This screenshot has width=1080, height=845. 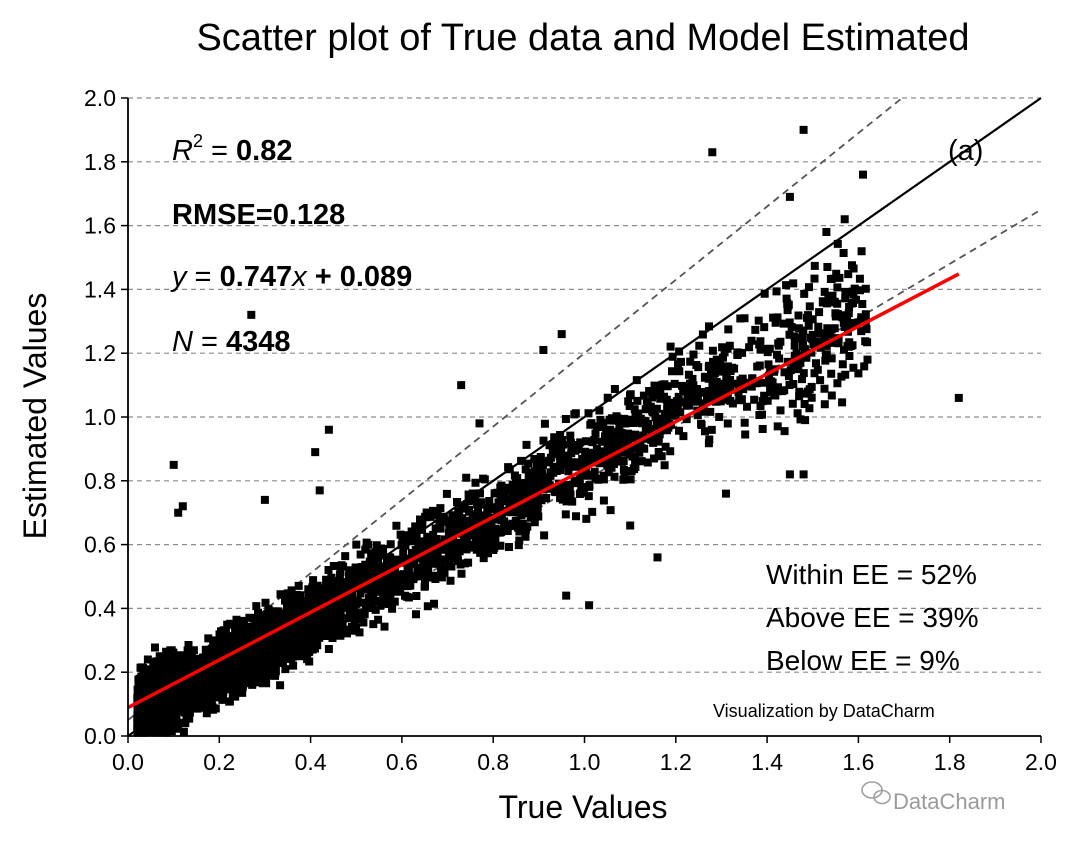 What do you see at coordinates (871, 574) in the screenshot?
I see `within-ee-annotation: Within EE = 52%` at bounding box center [871, 574].